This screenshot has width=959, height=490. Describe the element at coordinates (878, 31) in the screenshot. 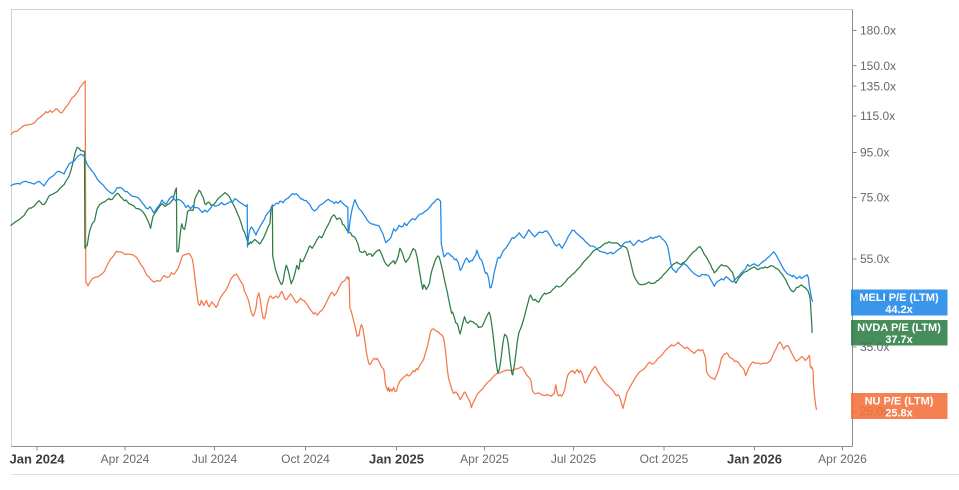

I see `svg-text: 180.0x` at that location.